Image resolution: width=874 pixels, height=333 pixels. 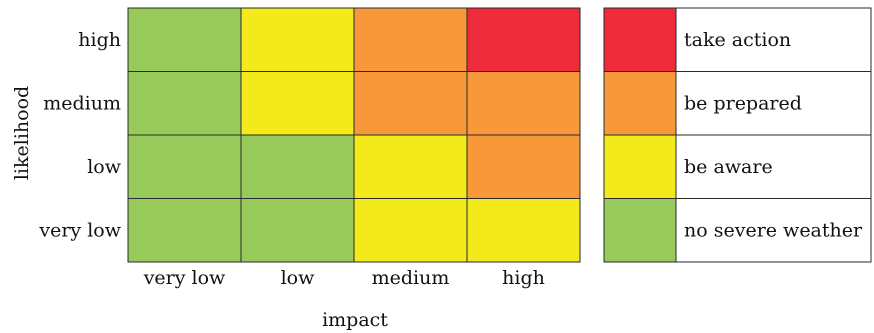 What do you see at coordinates (298, 278) in the screenshot?
I see `x-tick-label: low` at bounding box center [298, 278].